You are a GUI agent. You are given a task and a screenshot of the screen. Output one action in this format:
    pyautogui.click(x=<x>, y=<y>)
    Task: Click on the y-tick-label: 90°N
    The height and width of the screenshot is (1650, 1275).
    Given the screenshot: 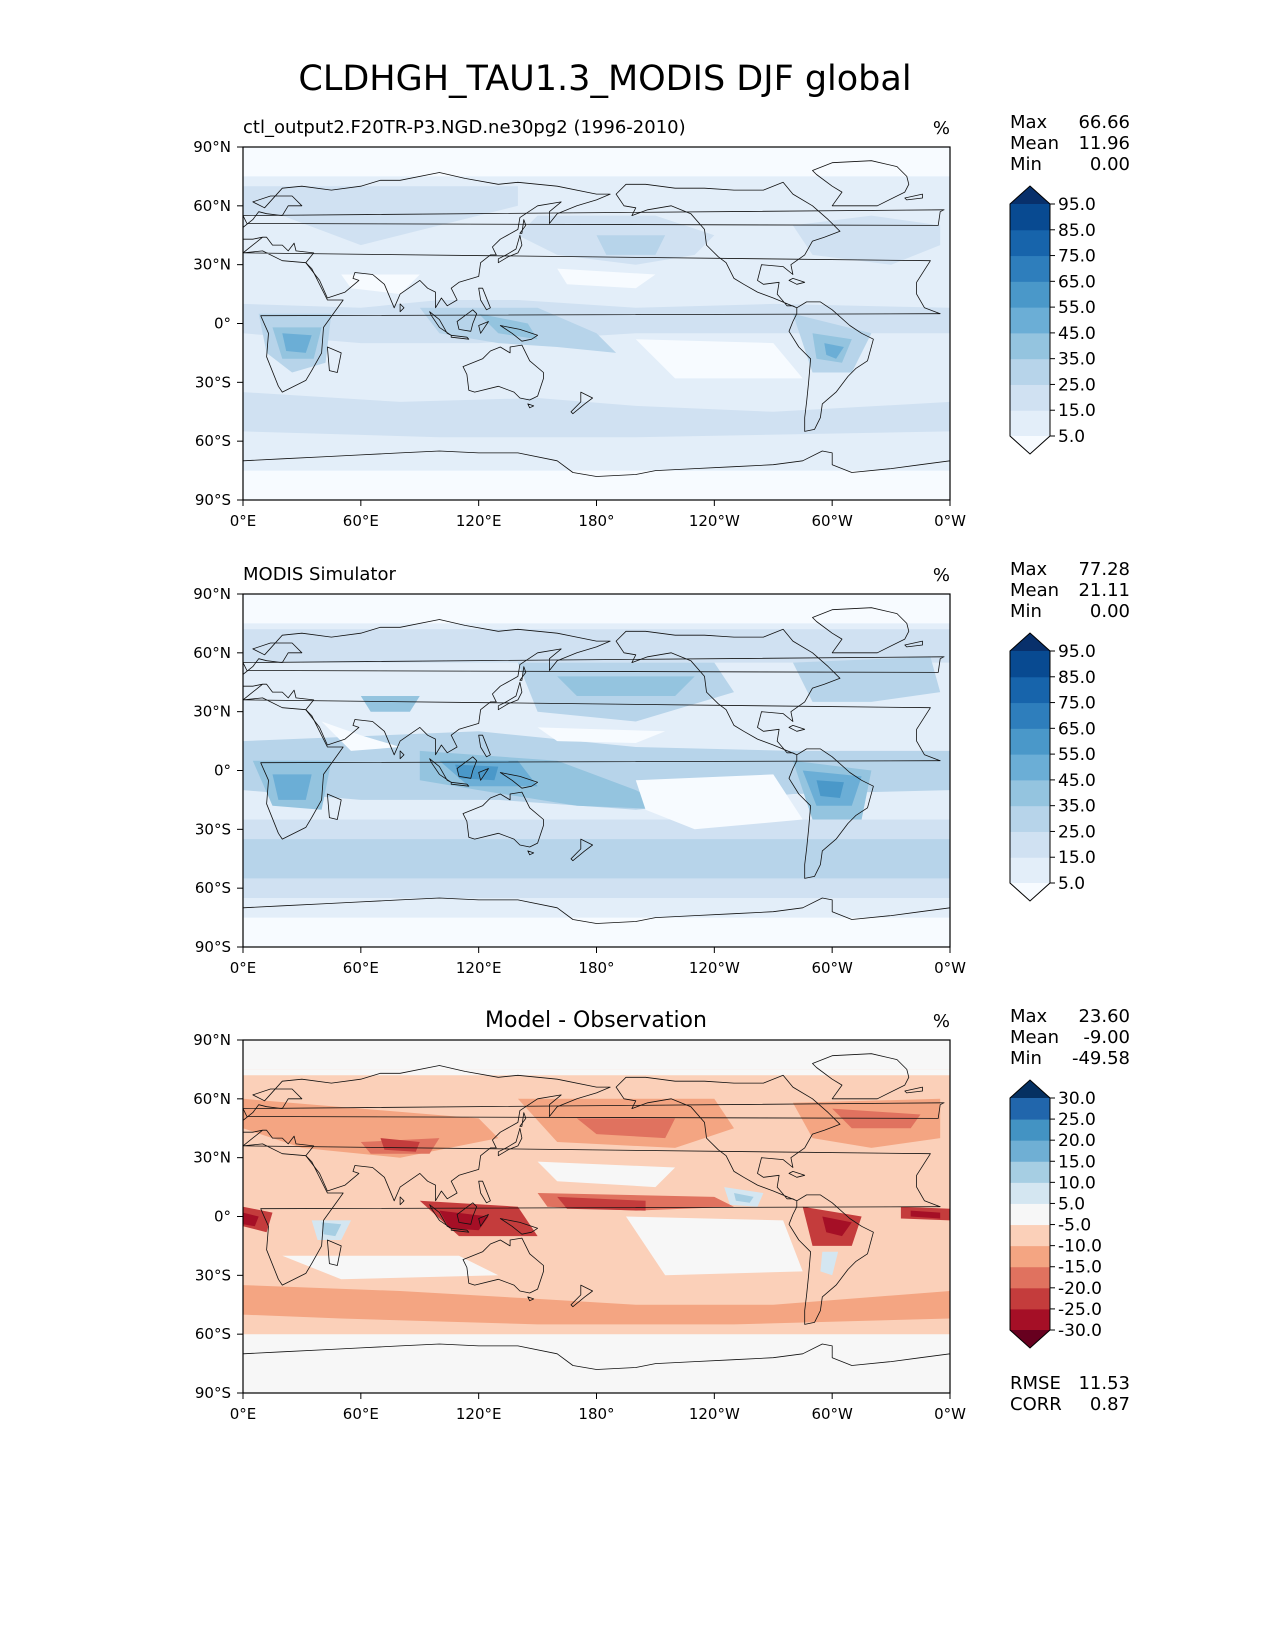 What is the action you would take?
    pyautogui.click(x=212, y=1040)
    